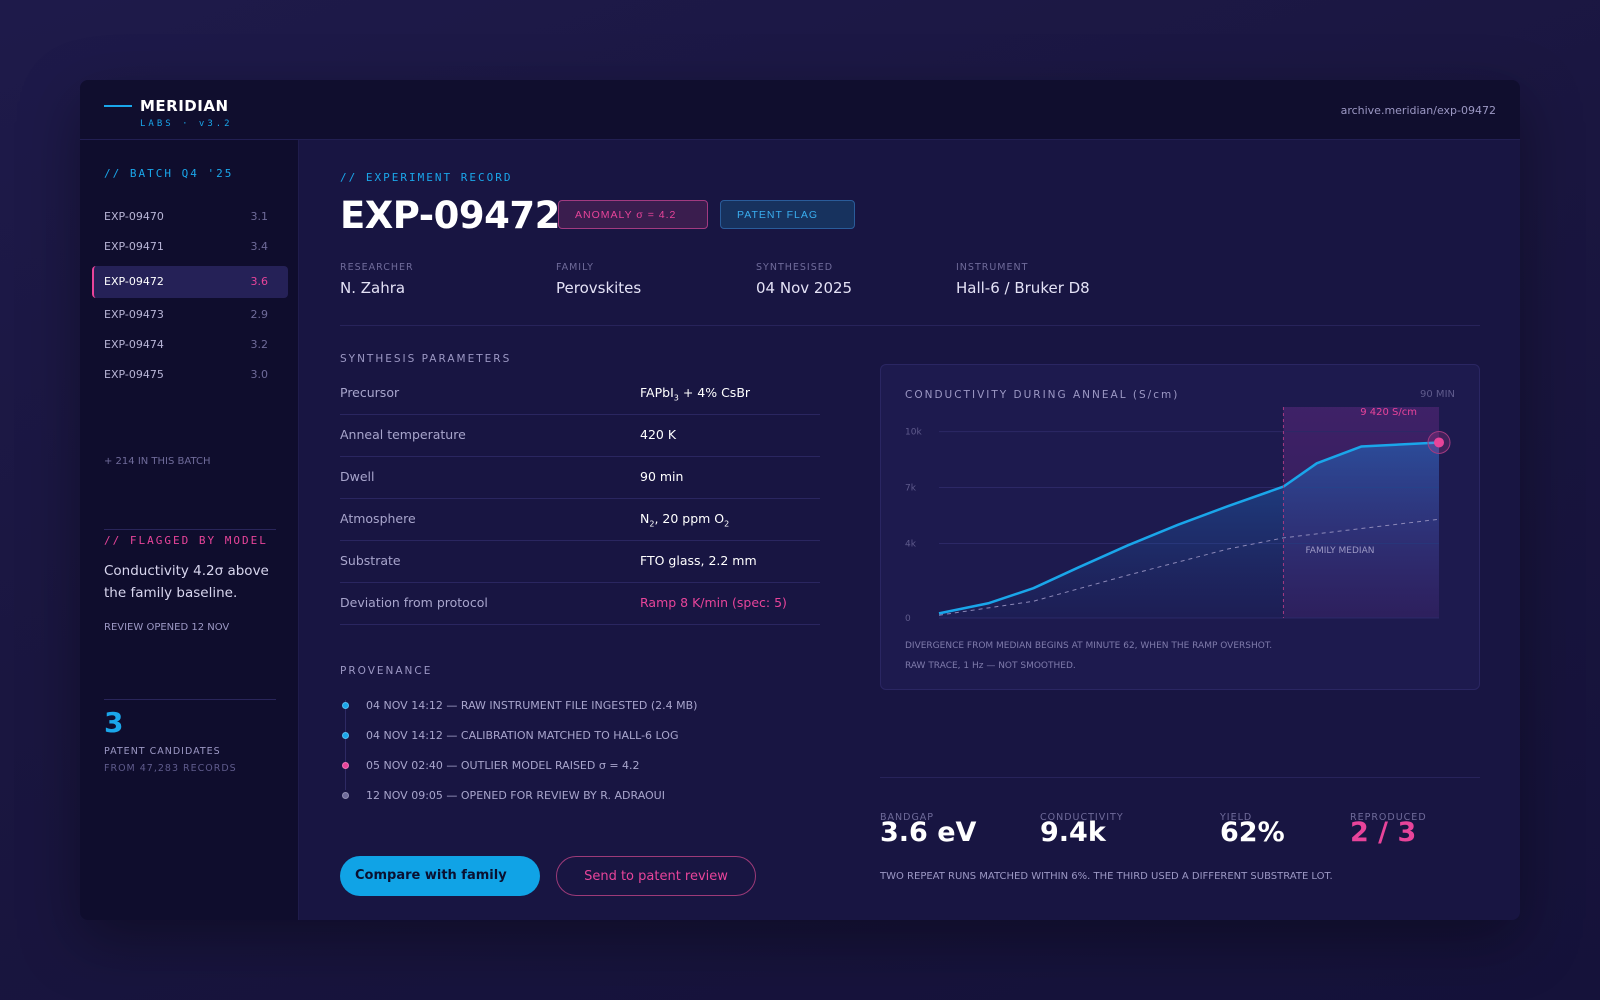 This screenshot has width=1600, height=1000. Describe the element at coordinates (190, 247) in the screenshot. I see `sidebar-item-exp-09471: EXP-09471 3.4` at that location.